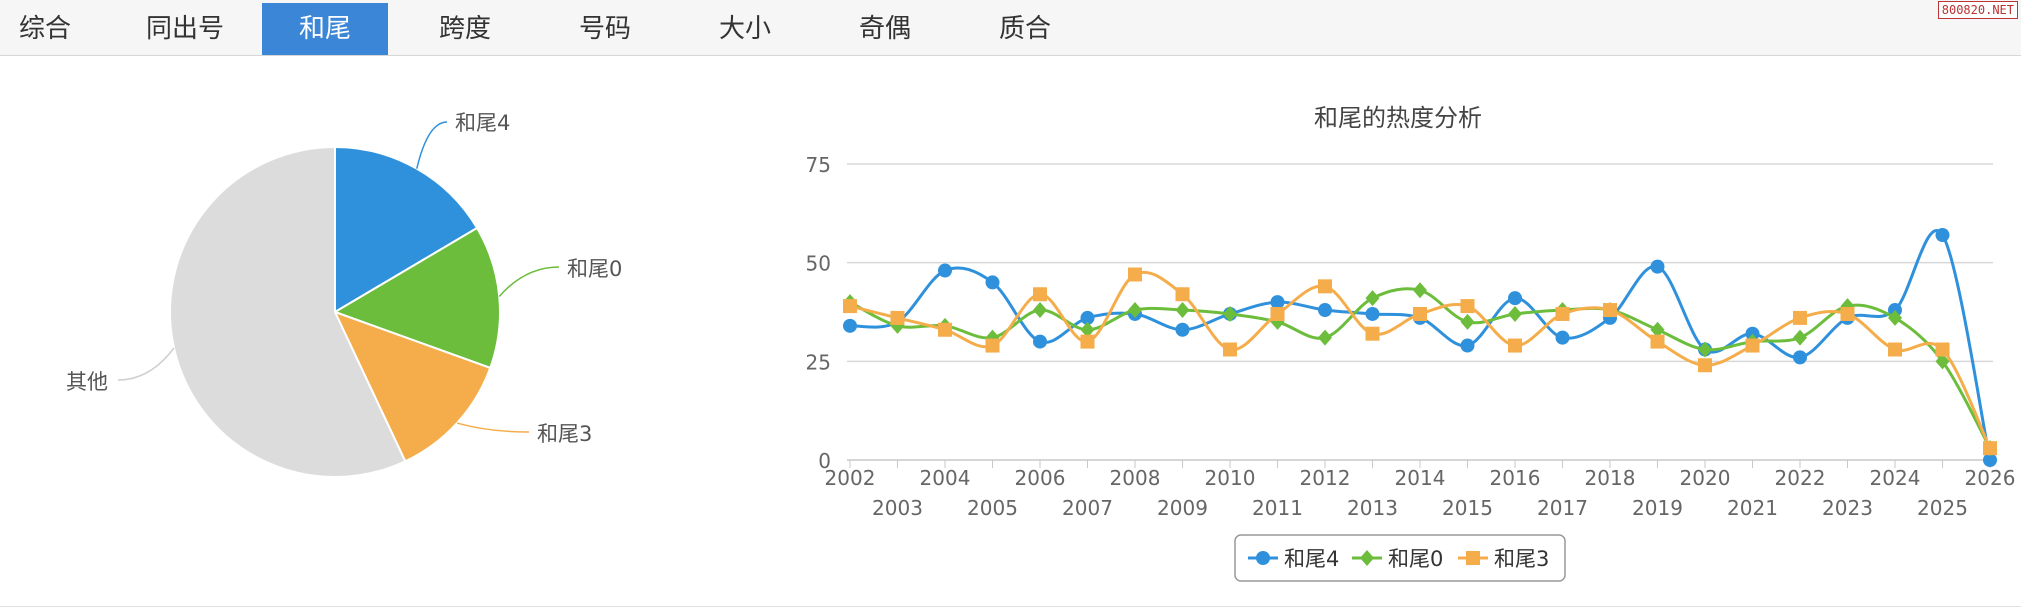  I want to click on legend-label: 和尾4, so click(1311, 559).